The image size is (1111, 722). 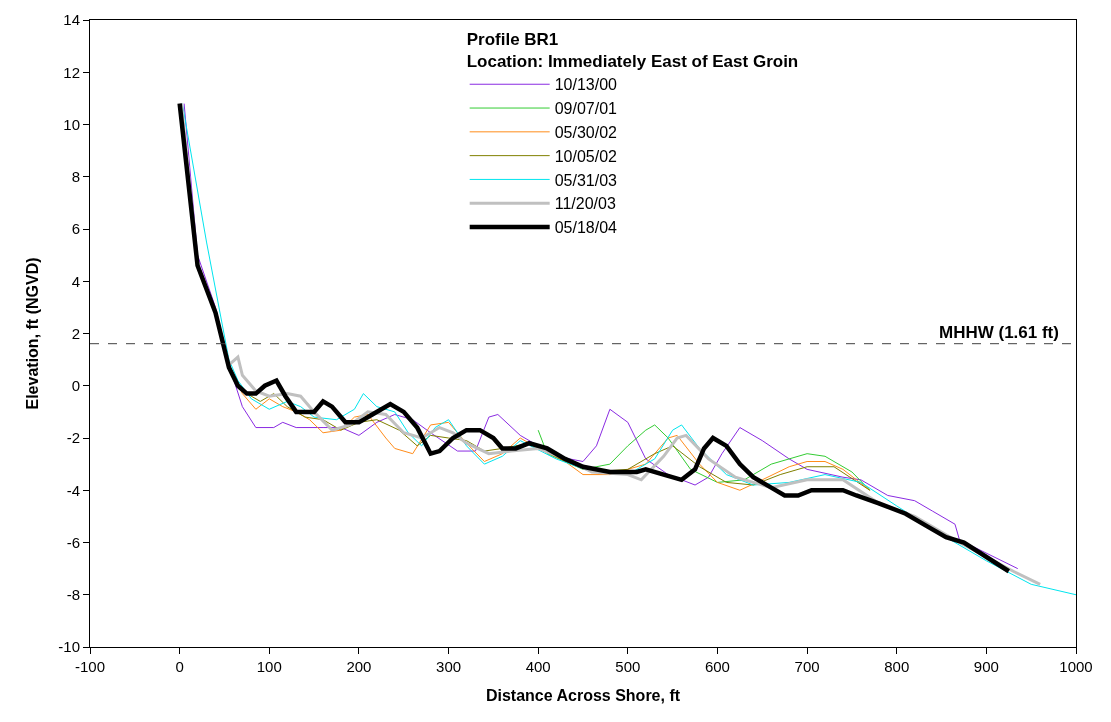 What do you see at coordinates (75, 385) in the screenshot?
I see `y-tick-label: 0` at bounding box center [75, 385].